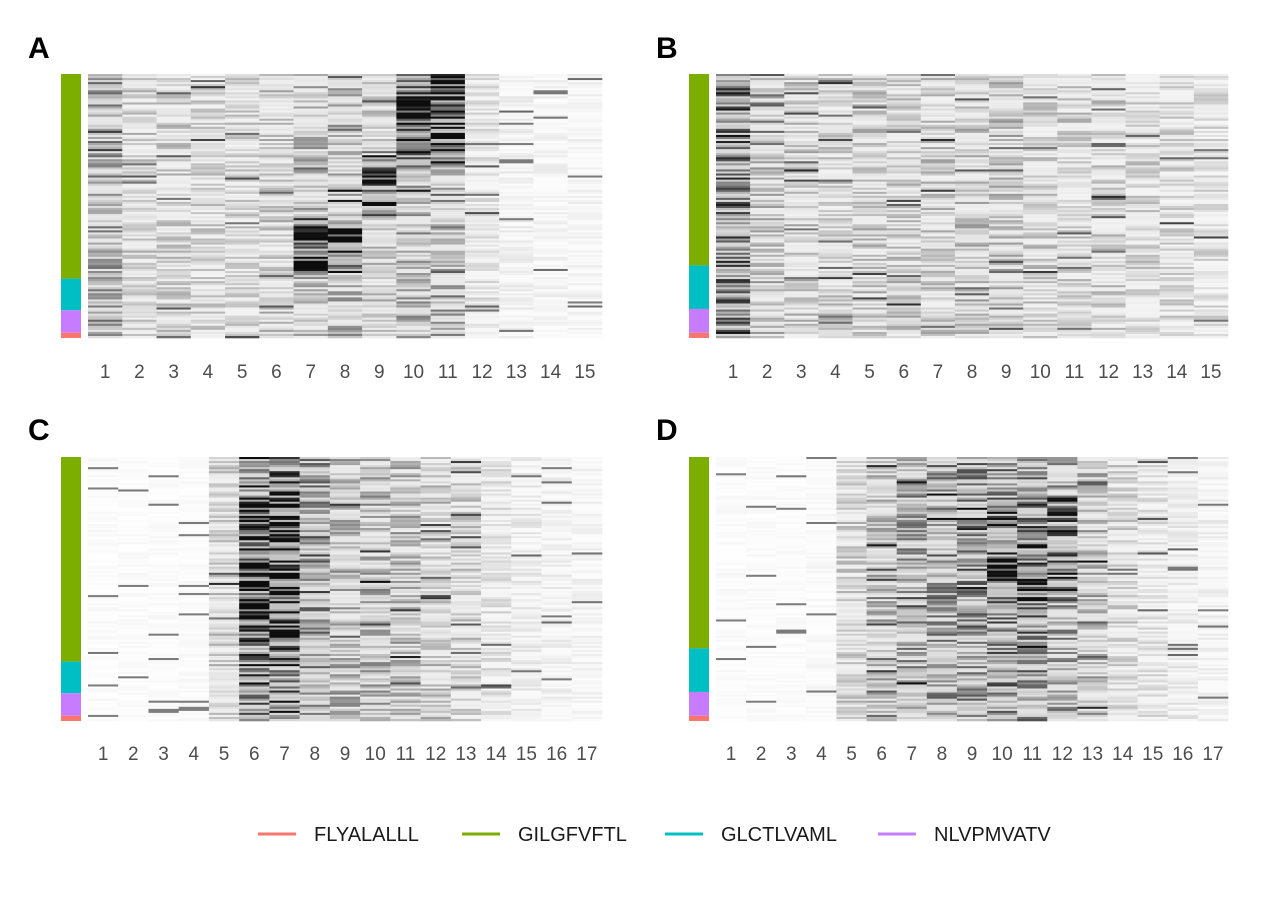 This screenshot has height=900, width=1284. Describe the element at coordinates (71, 704) in the screenshot. I see `group-bar-nlvpmvatv` at that location.